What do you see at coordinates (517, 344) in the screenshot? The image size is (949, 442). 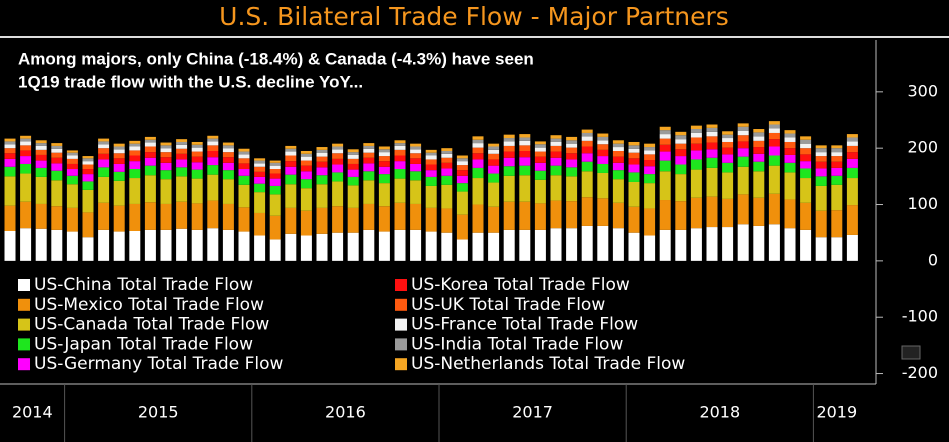 I see `legend-label: US-India Total Trade Flow` at bounding box center [517, 344].